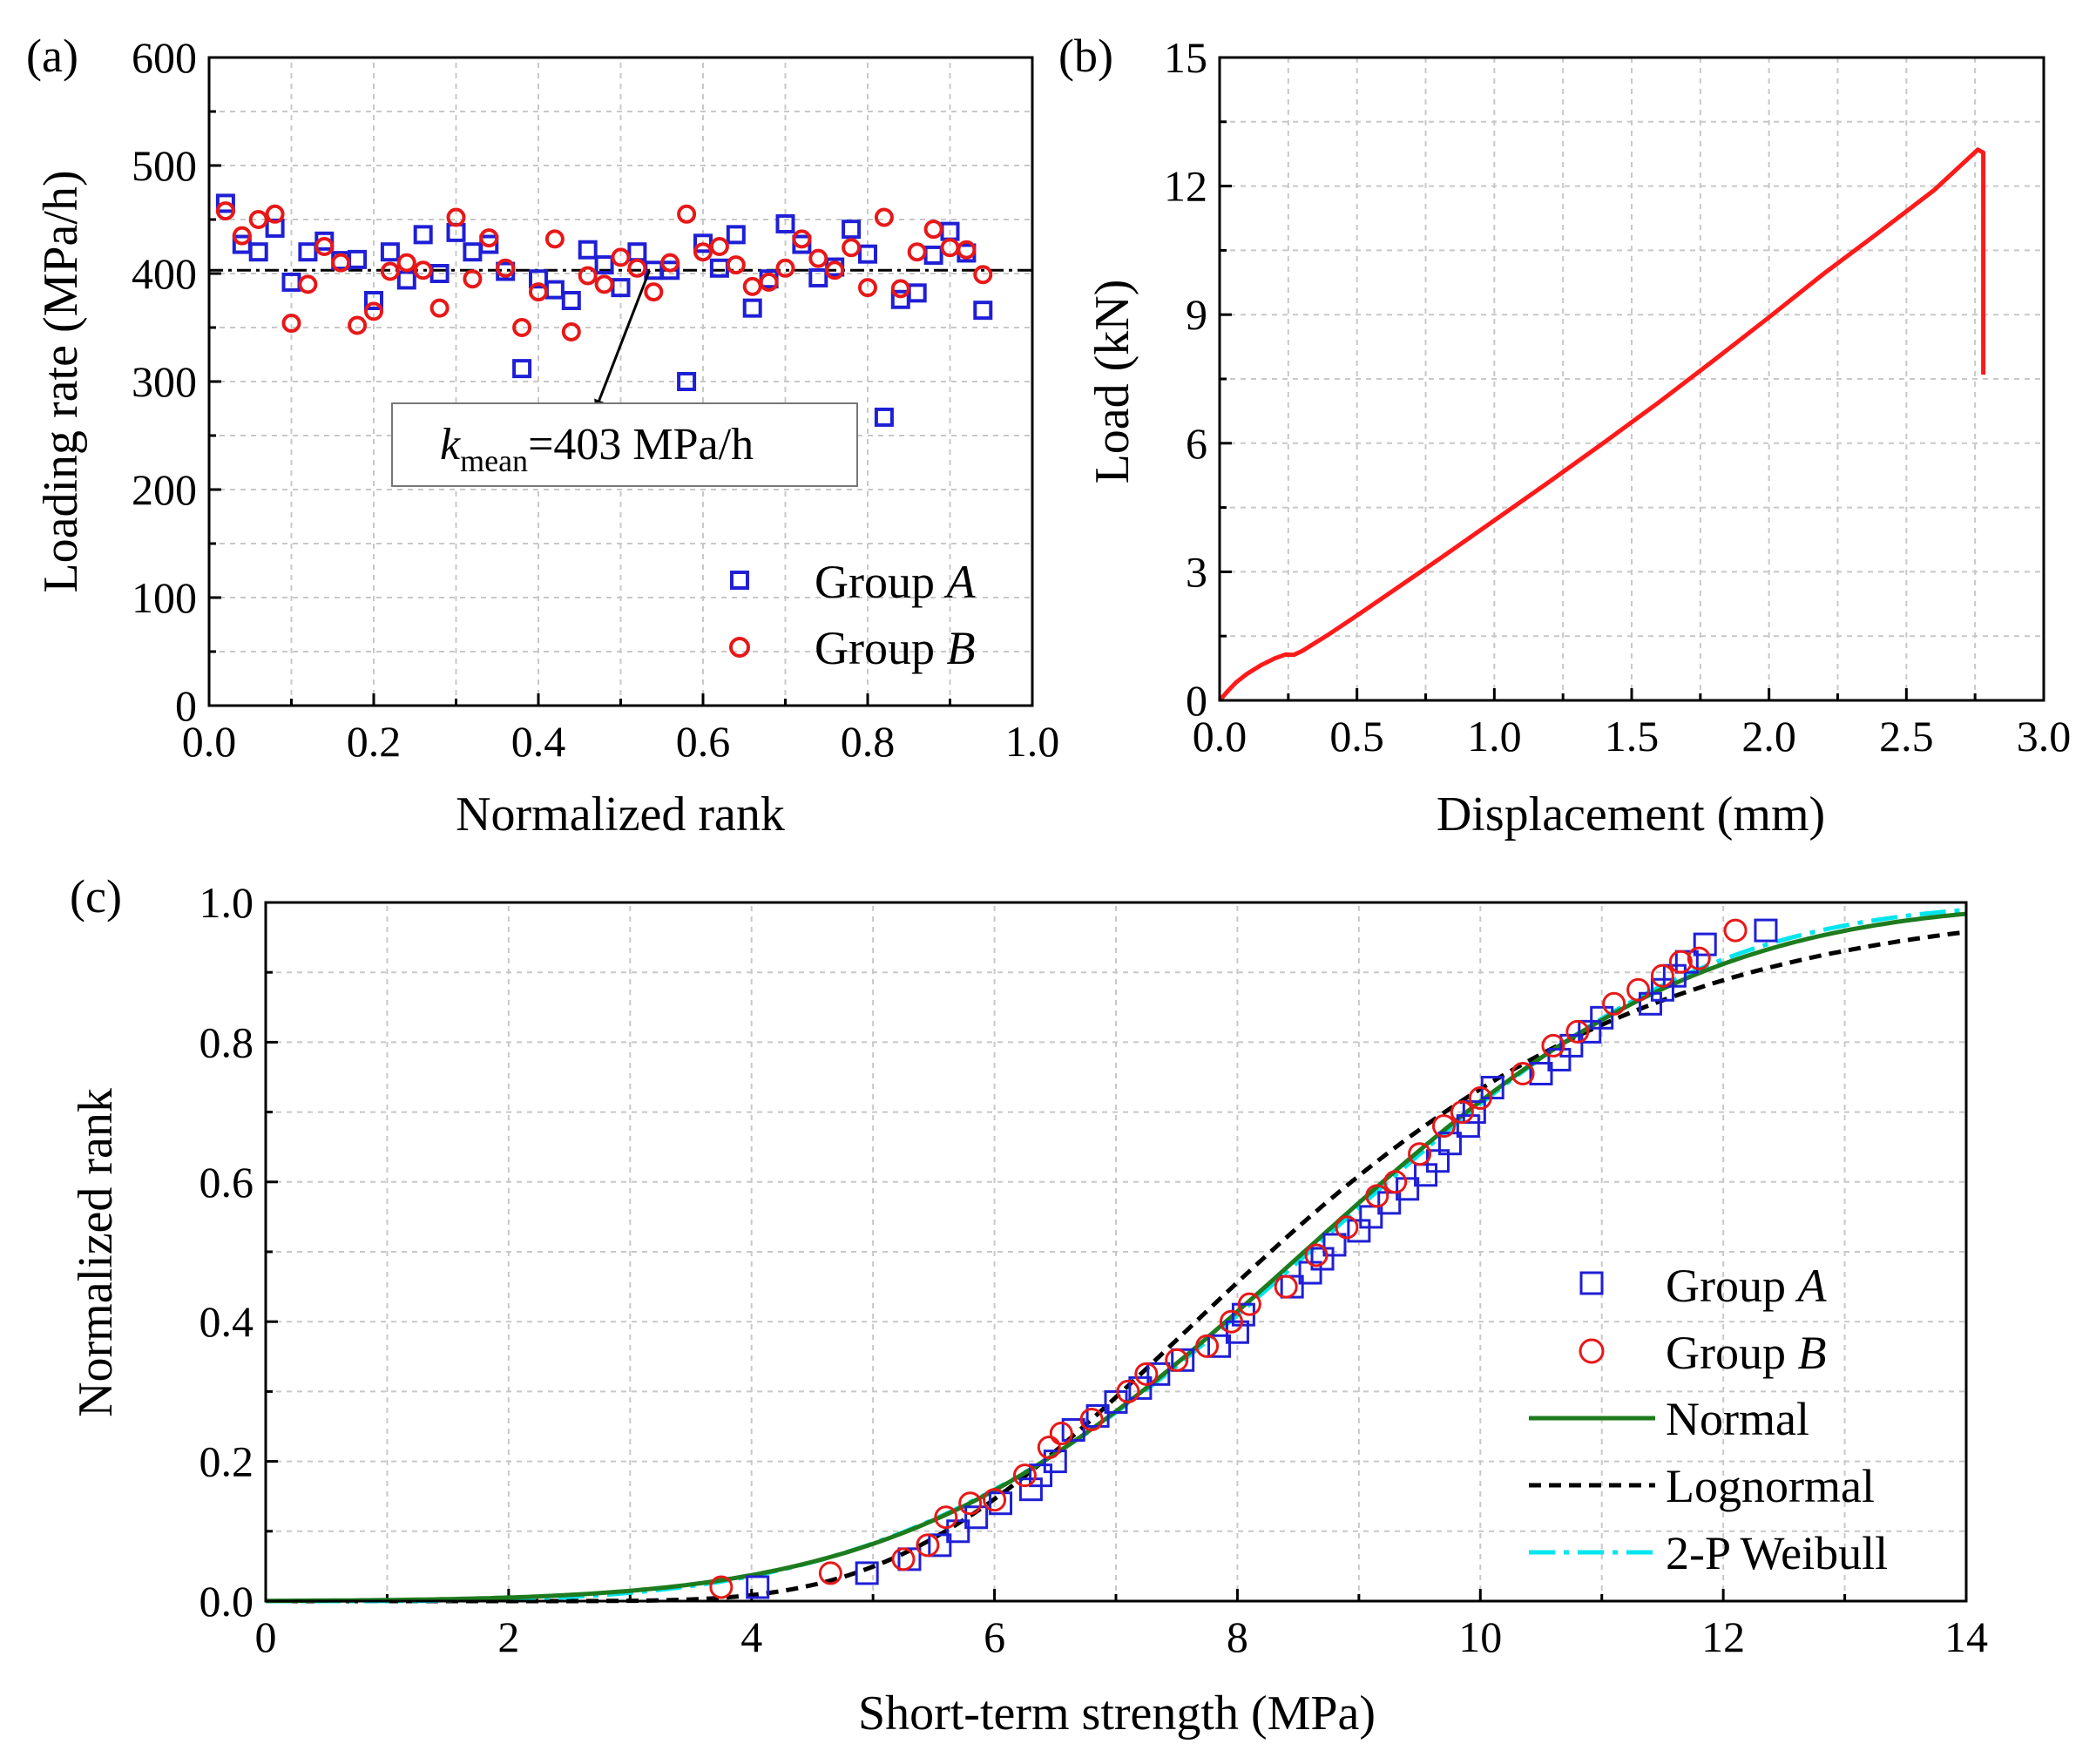 The image size is (2096, 1764). What do you see at coordinates (1592, 1351) in the screenshot?
I see `legend-c-circle-marker` at bounding box center [1592, 1351].